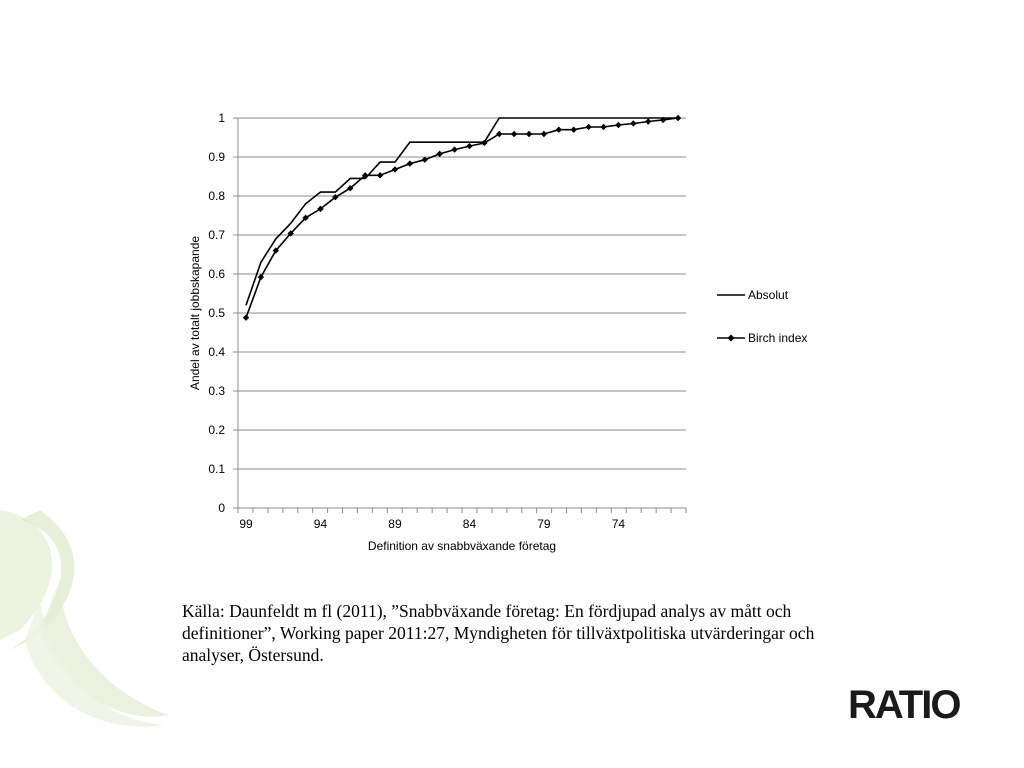  What do you see at coordinates (216, 391) in the screenshot?
I see `y-tick-label: 0.3` at bounding box center [216, 391].